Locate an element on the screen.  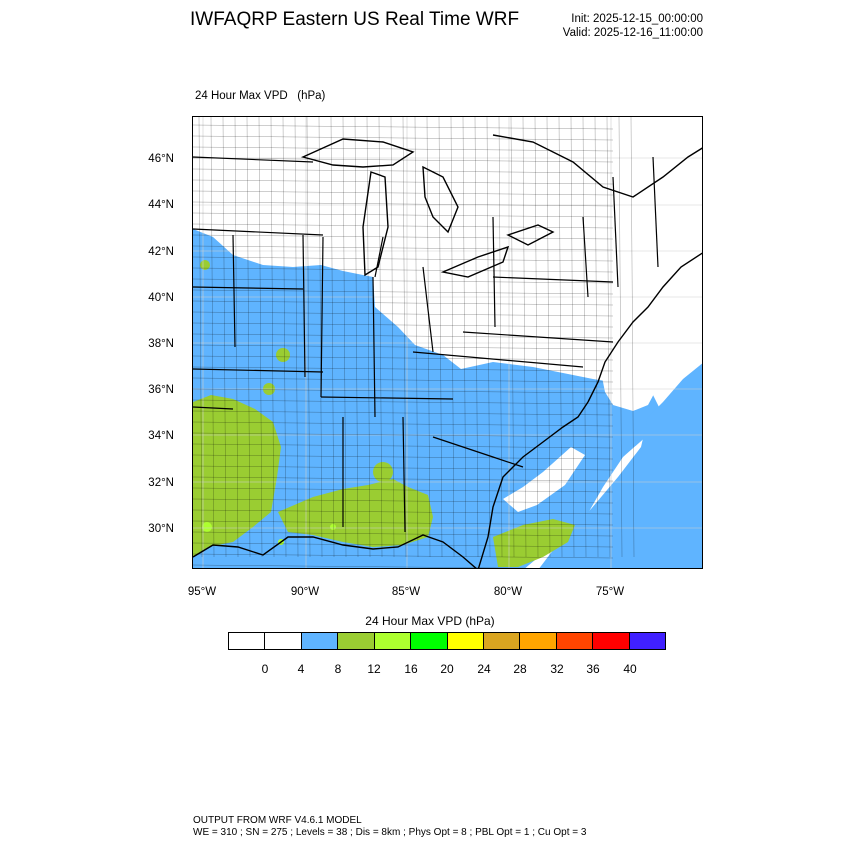
lat-label-30n: 30°N is located at coordinates (161, 529).